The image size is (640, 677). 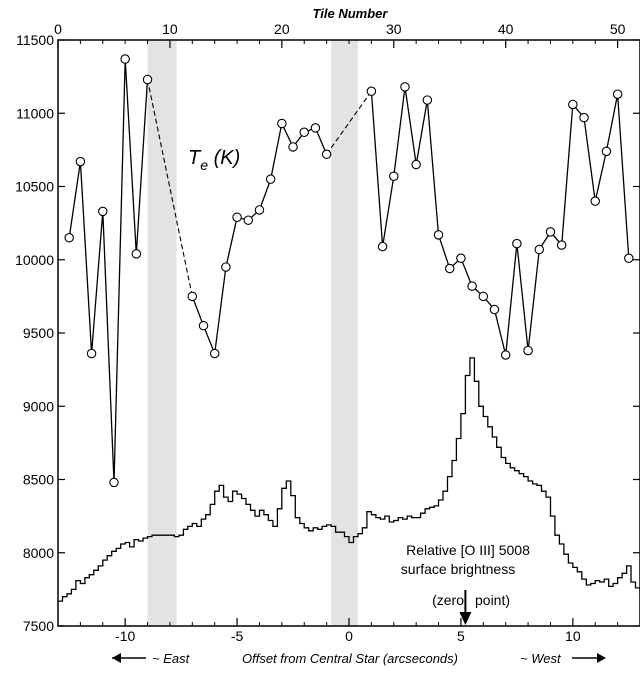 I want to click on te-label-main: T, so click(x=195, y=158).